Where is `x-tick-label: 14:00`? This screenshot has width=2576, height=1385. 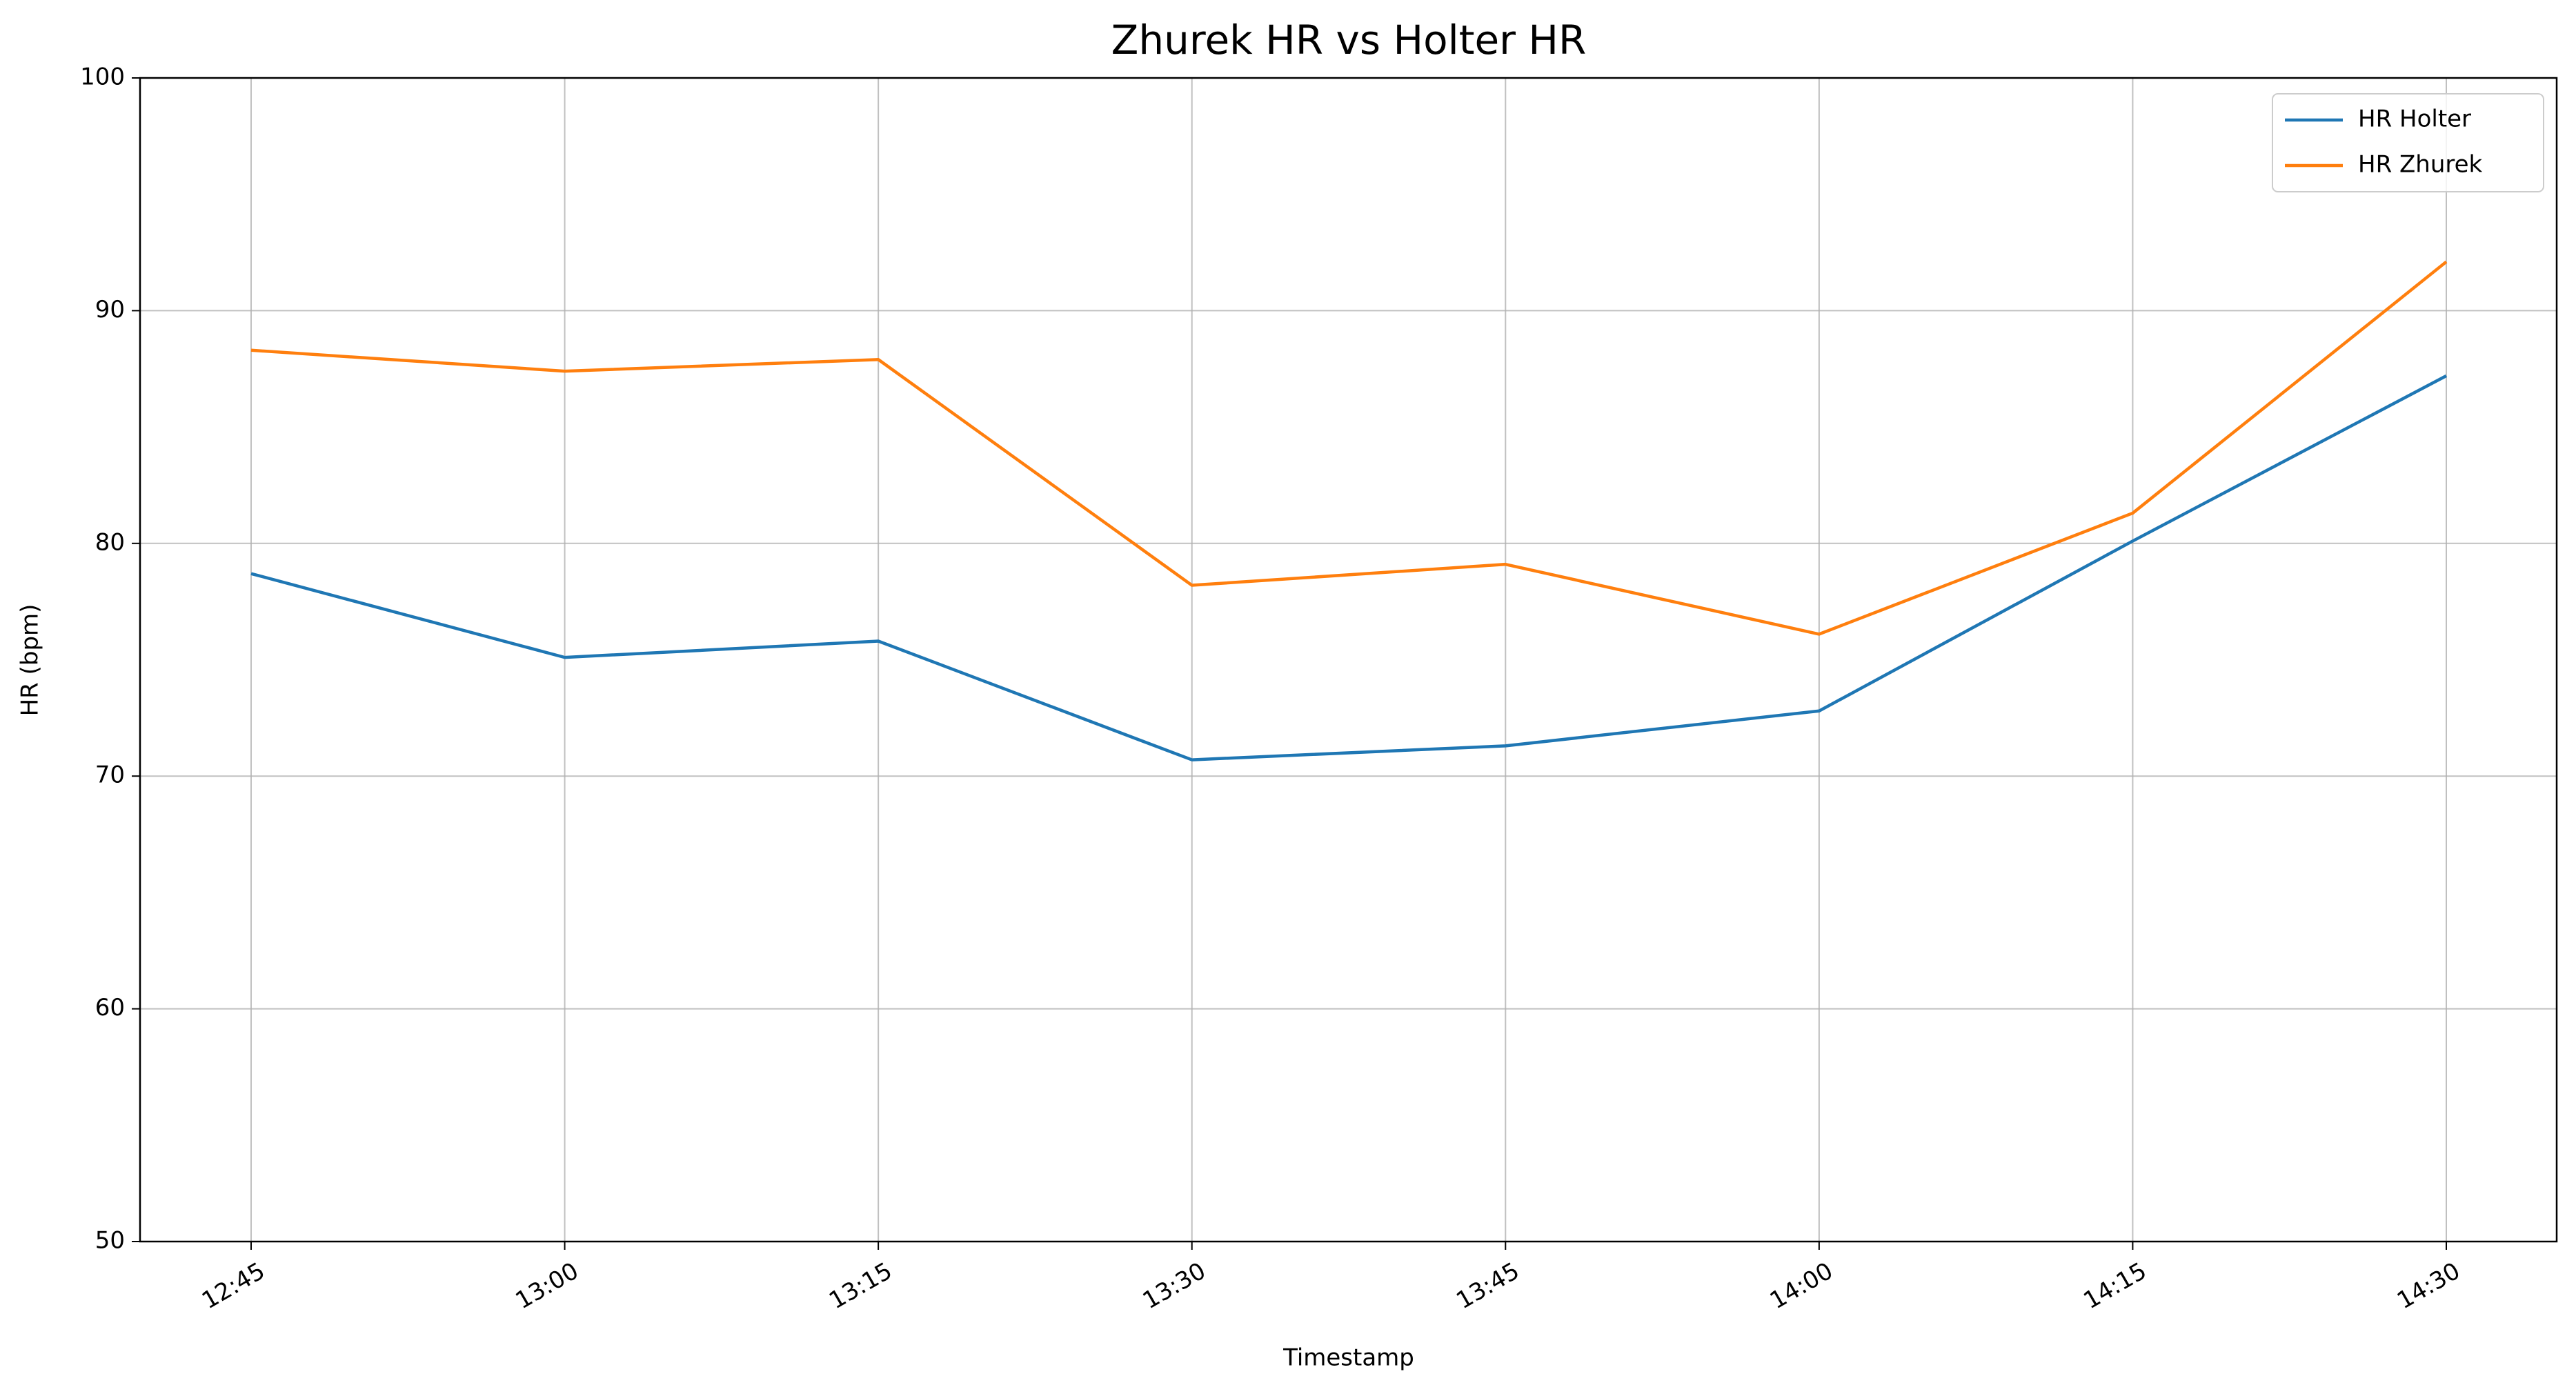
x-tick-label: 14:00 is located at coordinates (1801, 1286).